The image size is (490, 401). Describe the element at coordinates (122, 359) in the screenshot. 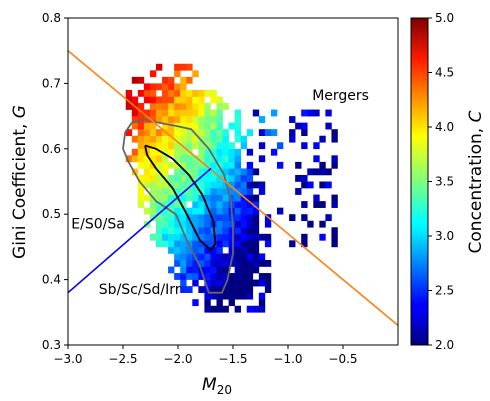

I see `x-tick-label: −2.5` at that location.